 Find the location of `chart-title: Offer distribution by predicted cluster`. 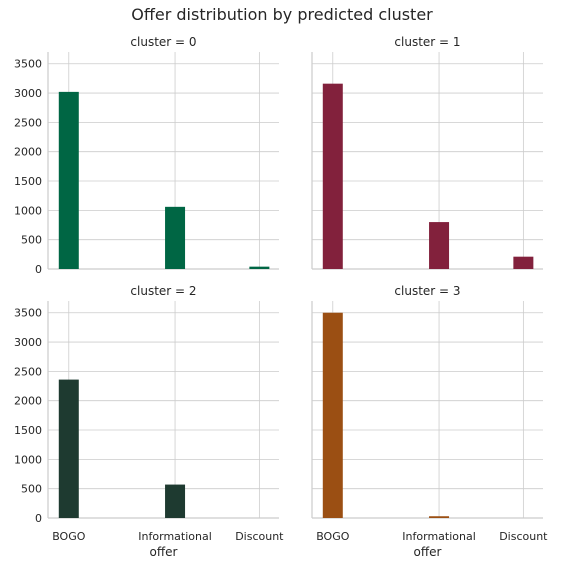

chart-title: Offer distribution by predicted cluster is located at coordinates (282, 14).